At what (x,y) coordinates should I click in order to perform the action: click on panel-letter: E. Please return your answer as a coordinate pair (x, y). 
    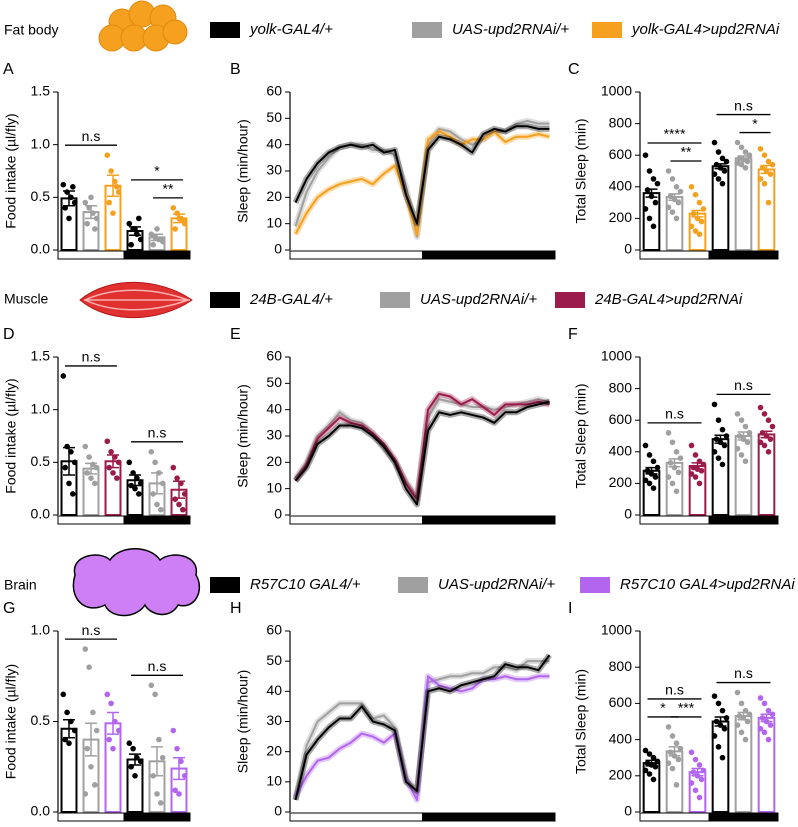
    Looking at the image, I should click on (235, 334).